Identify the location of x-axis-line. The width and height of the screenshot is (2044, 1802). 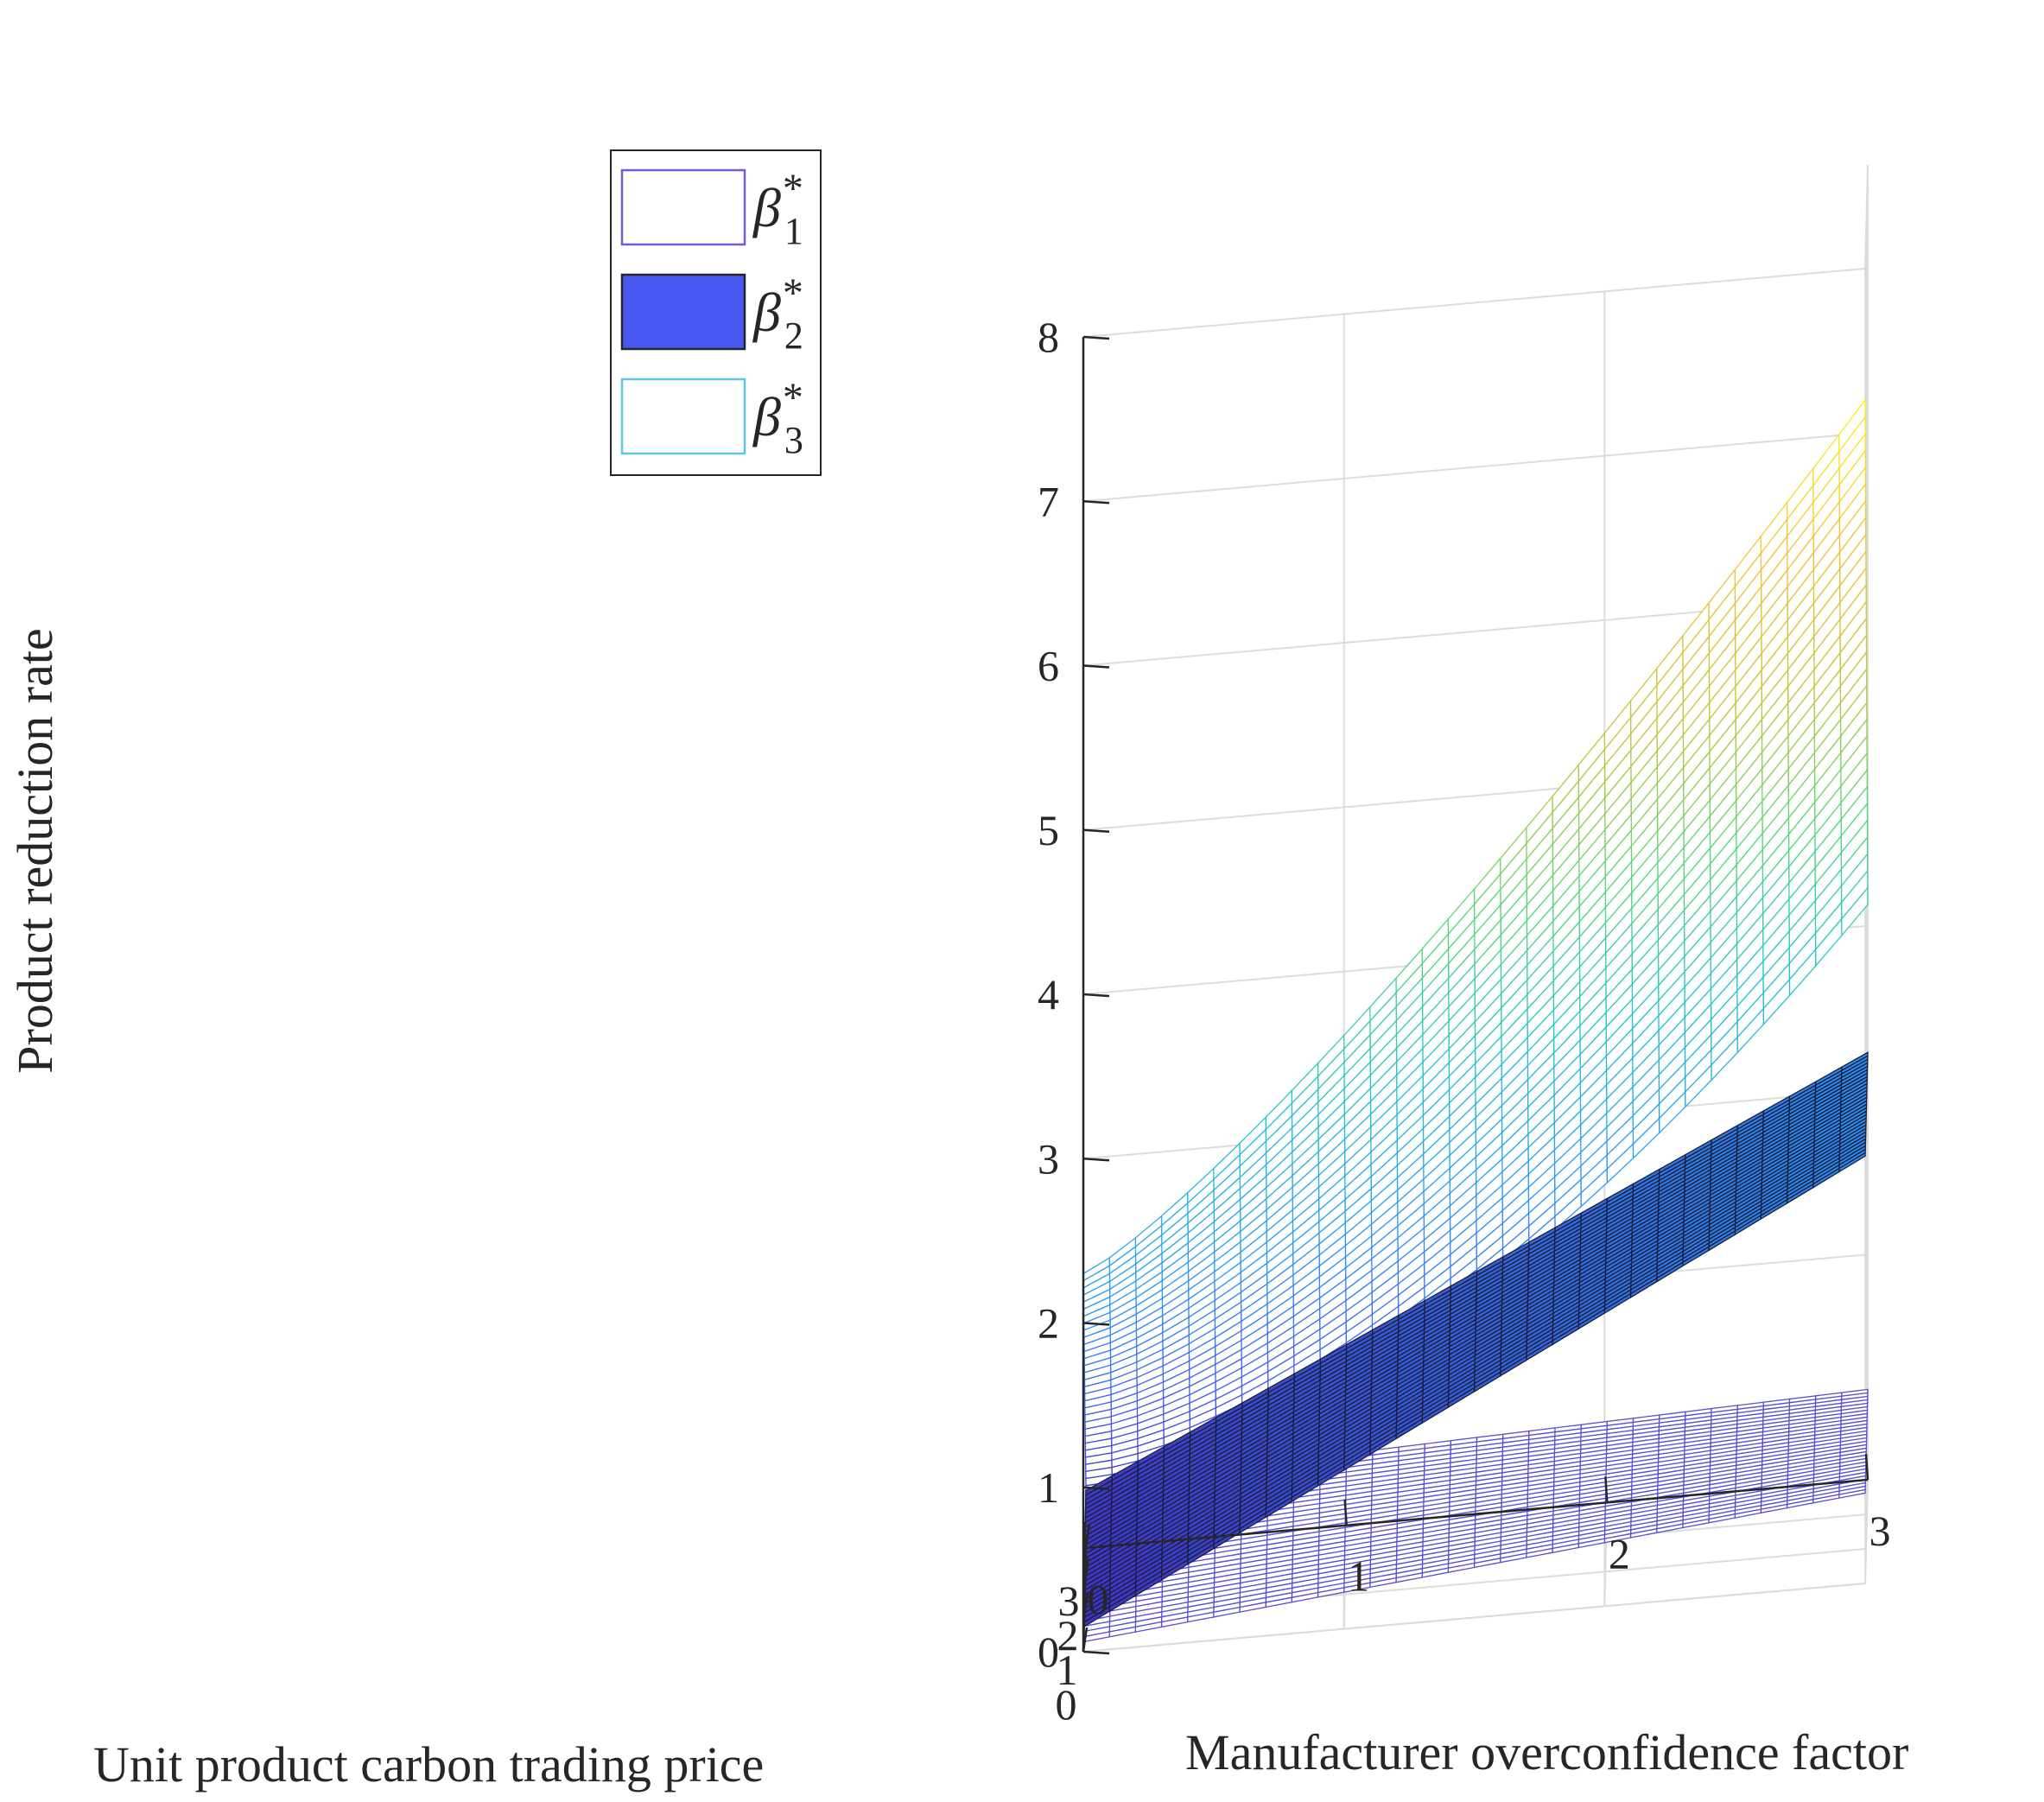
(1085, 1600).